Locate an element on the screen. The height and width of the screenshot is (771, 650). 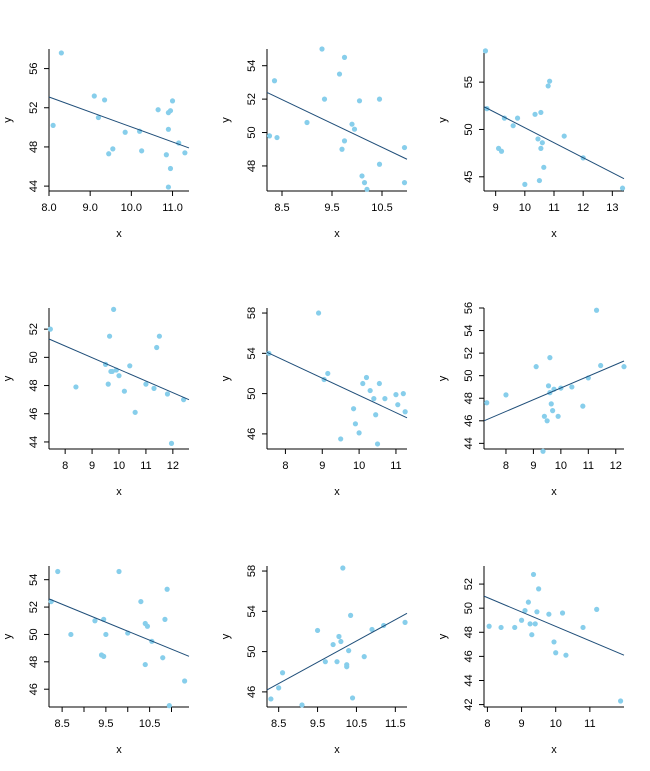
x-tick-label: 10.0 is located at coordinates (131, 208).